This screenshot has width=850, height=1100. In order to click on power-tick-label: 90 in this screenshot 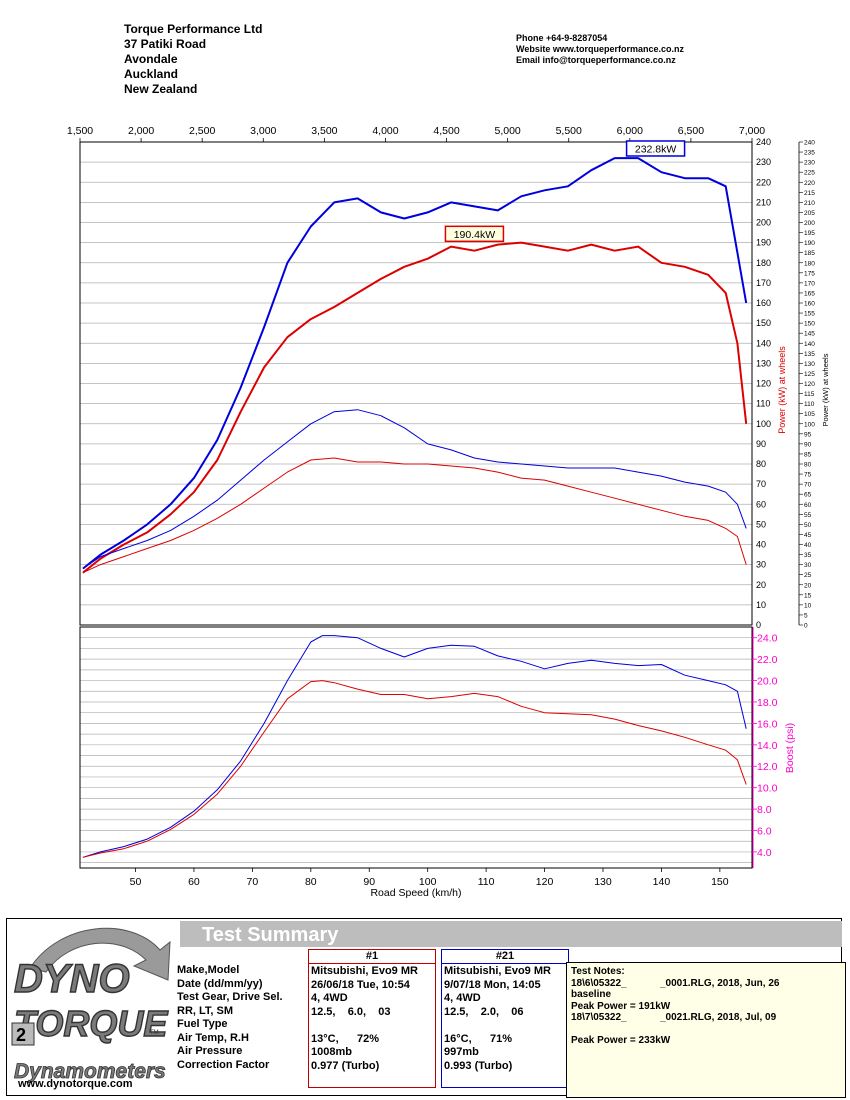, I will do `click(761, 444)`.